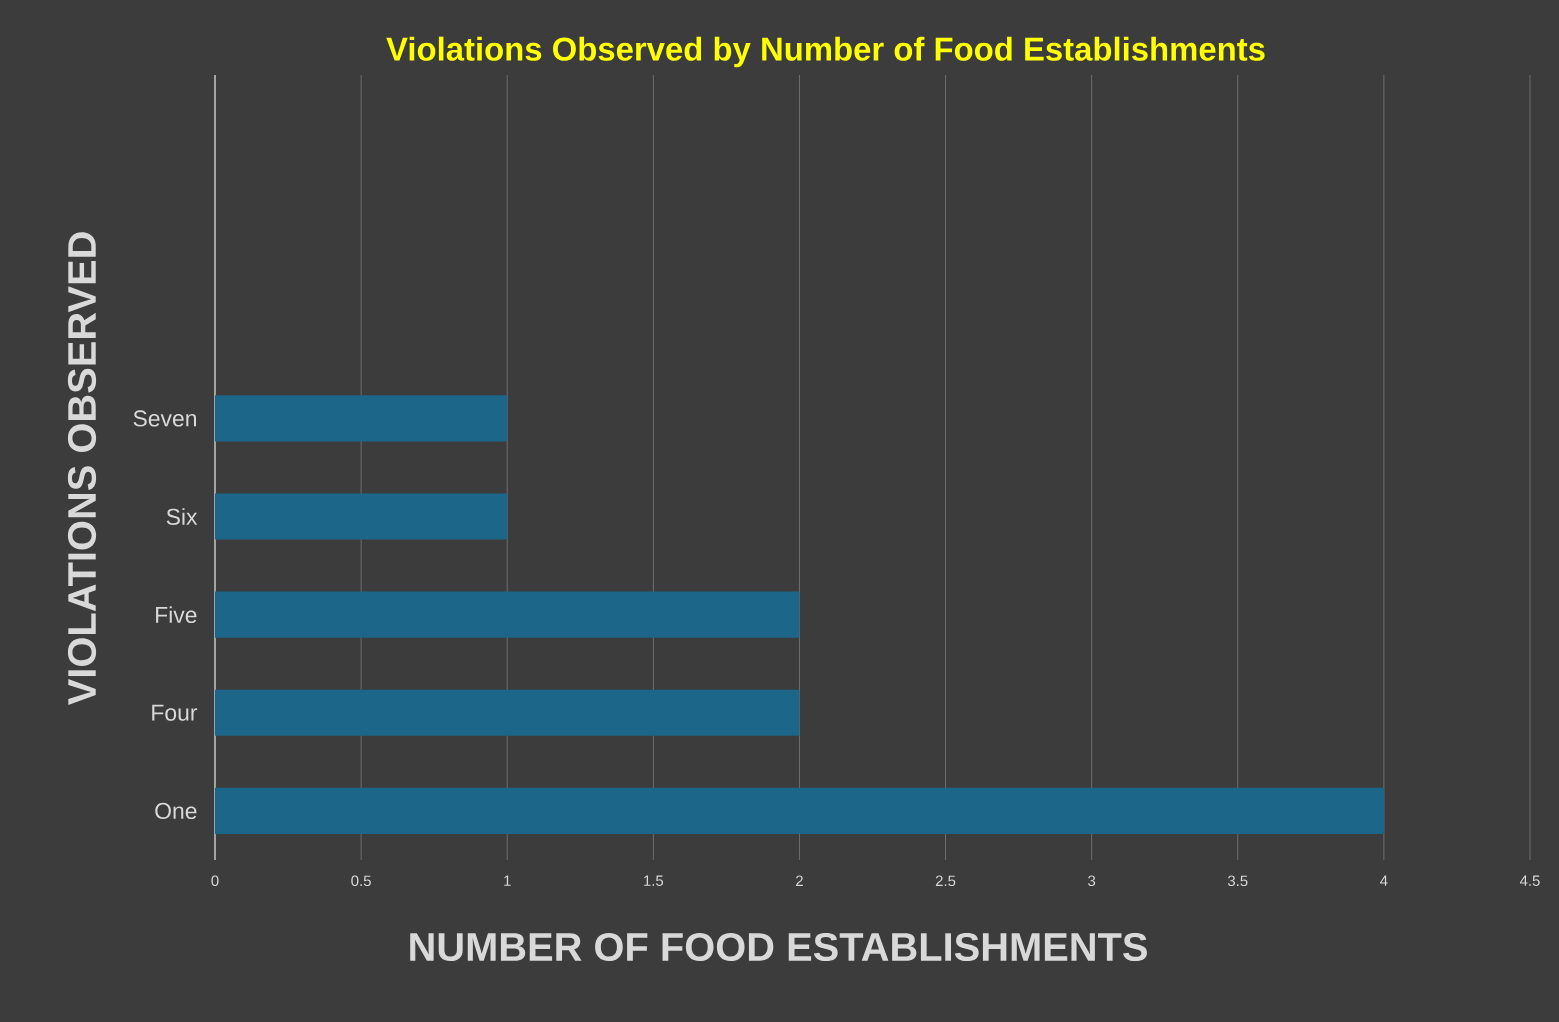 This screenshot has width=1559, height=1022. What do you see at coordinates (175, 712) in the screenshot?
I see `y-tick-label: Four` at bounding box center [175, 712].